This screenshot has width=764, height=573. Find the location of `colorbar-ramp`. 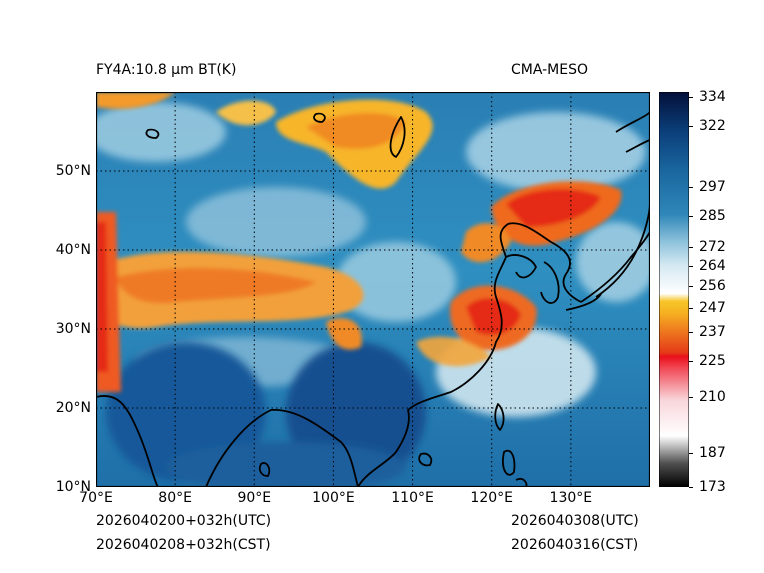

colorbar-ramp is located at coordinates (674, 289).